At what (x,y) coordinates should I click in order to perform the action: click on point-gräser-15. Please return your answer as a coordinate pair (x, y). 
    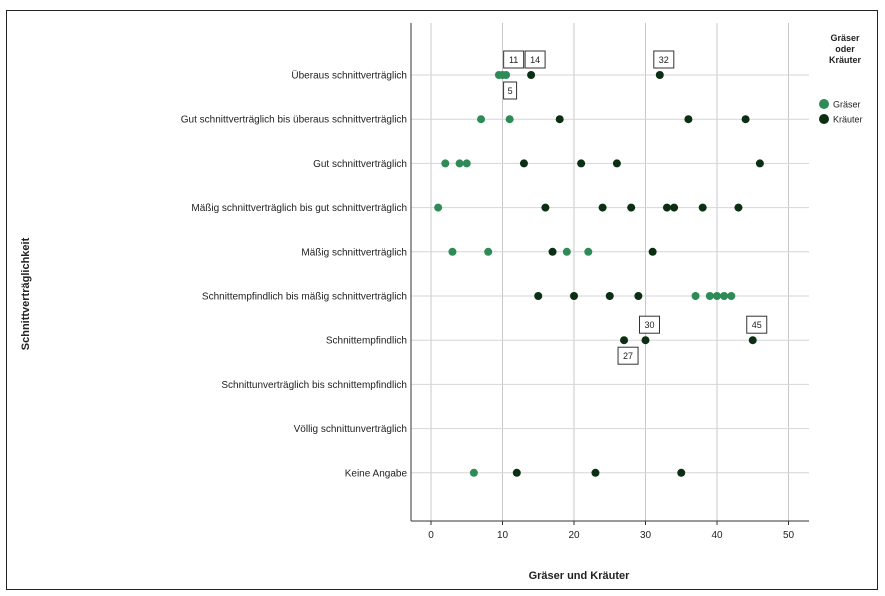
    Looking at the image, I should click on (717, 296).